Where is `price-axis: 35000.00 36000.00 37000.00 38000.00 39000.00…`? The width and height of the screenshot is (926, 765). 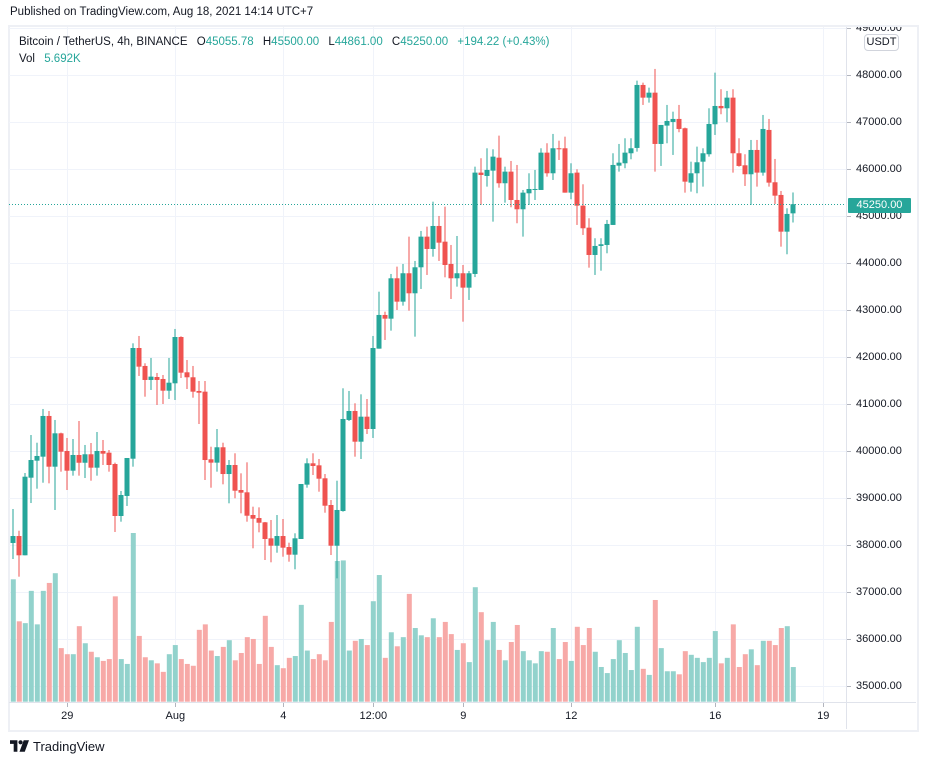 price-axis: 35000.00 36000.00 37000.00 38000.00 39000.00… is located at coordinates (881, 364).